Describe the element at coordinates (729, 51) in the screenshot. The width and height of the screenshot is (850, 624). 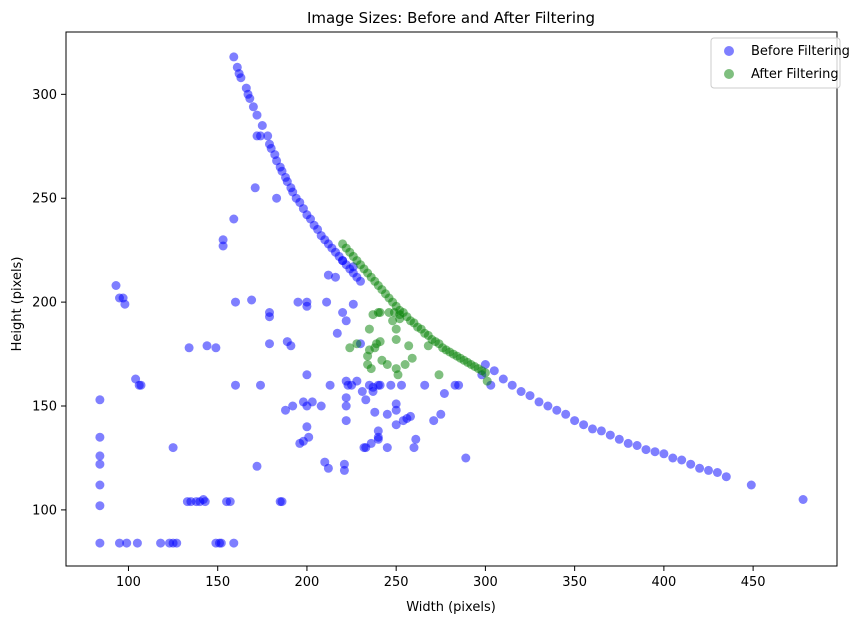
I see `legend-marker-before` at that location.